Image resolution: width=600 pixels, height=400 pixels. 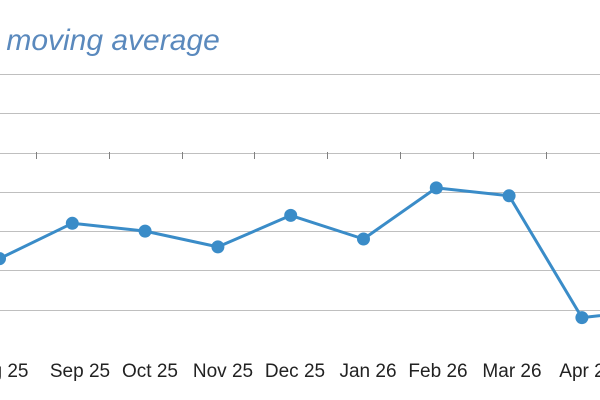 What do you see at coordinates (110, 40) in the screenshot?
I see `chart-title: r moving average` at bounding box center [110, 40].